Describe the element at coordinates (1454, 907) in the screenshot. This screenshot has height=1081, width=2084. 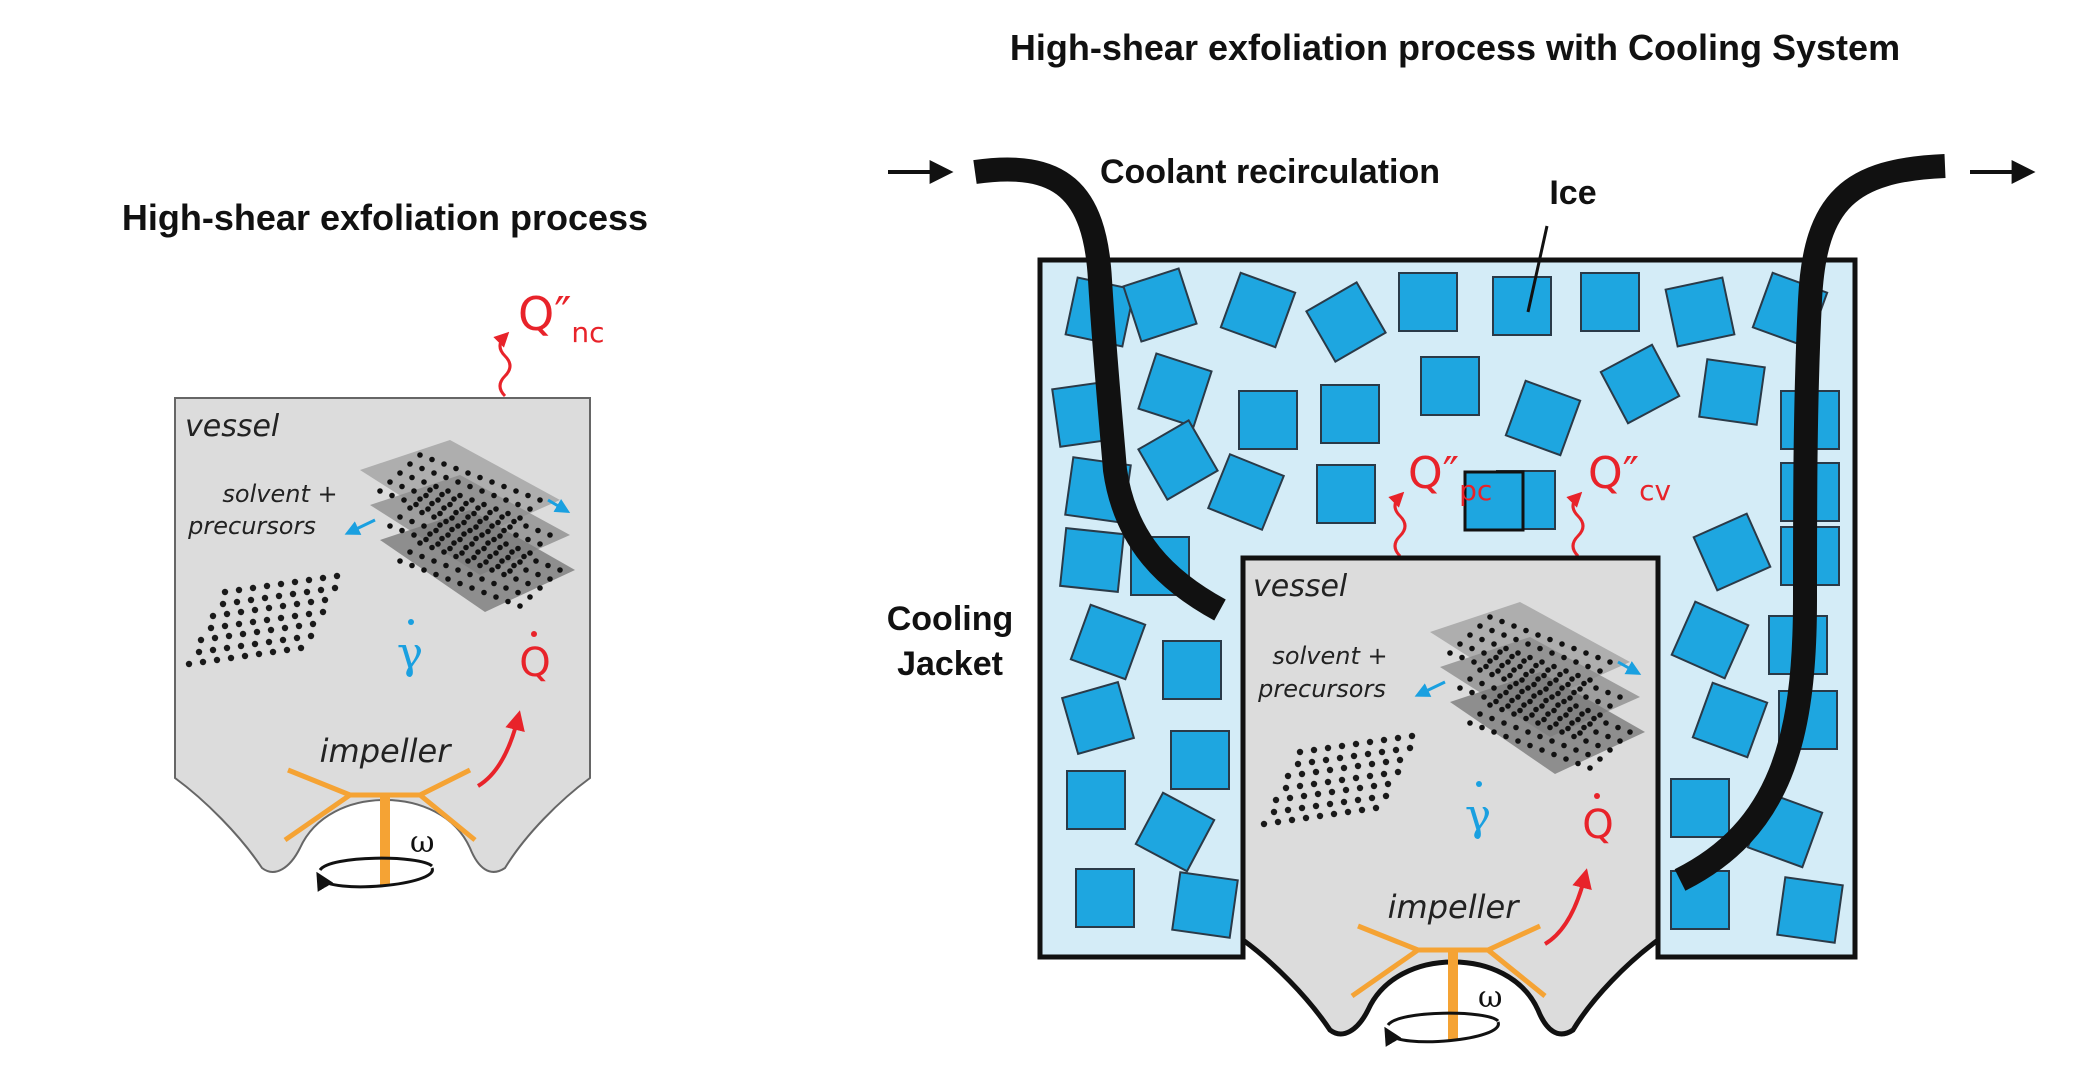
I see `right-impeller-label: impeller` at that location.